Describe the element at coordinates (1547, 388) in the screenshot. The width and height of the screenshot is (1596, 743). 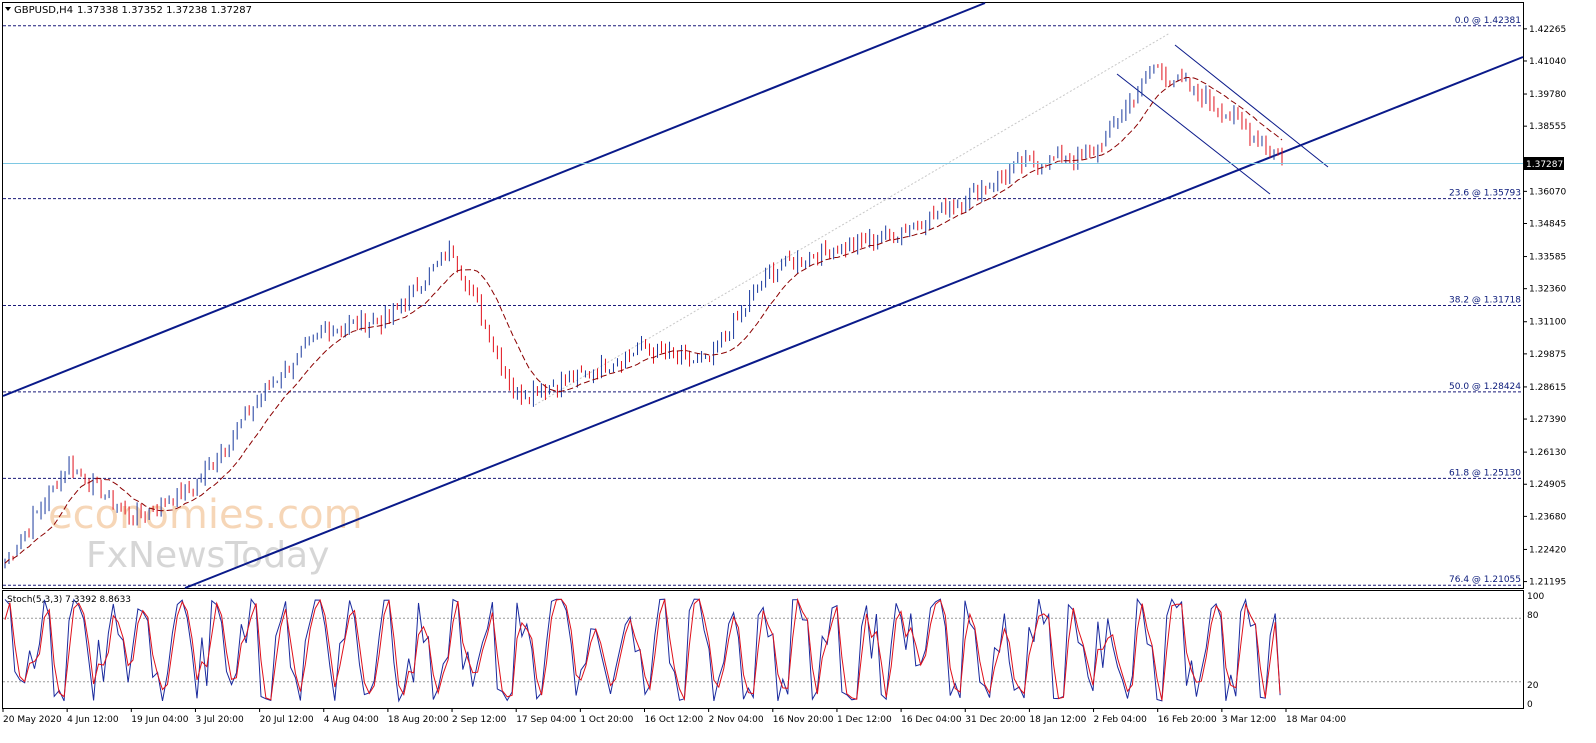
I see `y-tick-label: 1.28615` at that location.